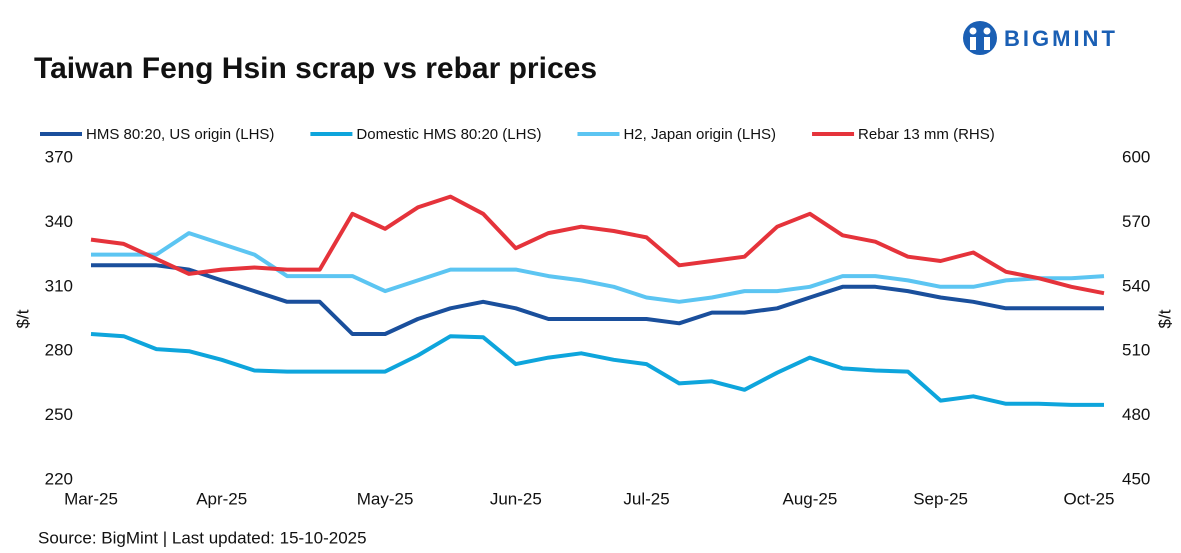 This screenshot has width=1181, height=553. I want to click on y2-tick-label: 480, so click(1136, 414).